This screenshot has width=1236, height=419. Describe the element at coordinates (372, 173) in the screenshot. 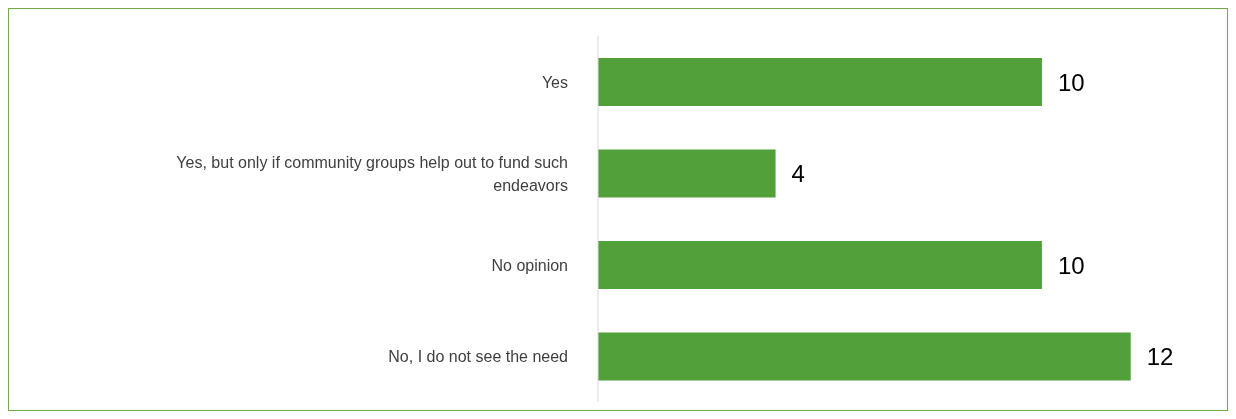

I see `y-tick-label: Yes, but only if community groups help out to fund such endeavors` at that location.